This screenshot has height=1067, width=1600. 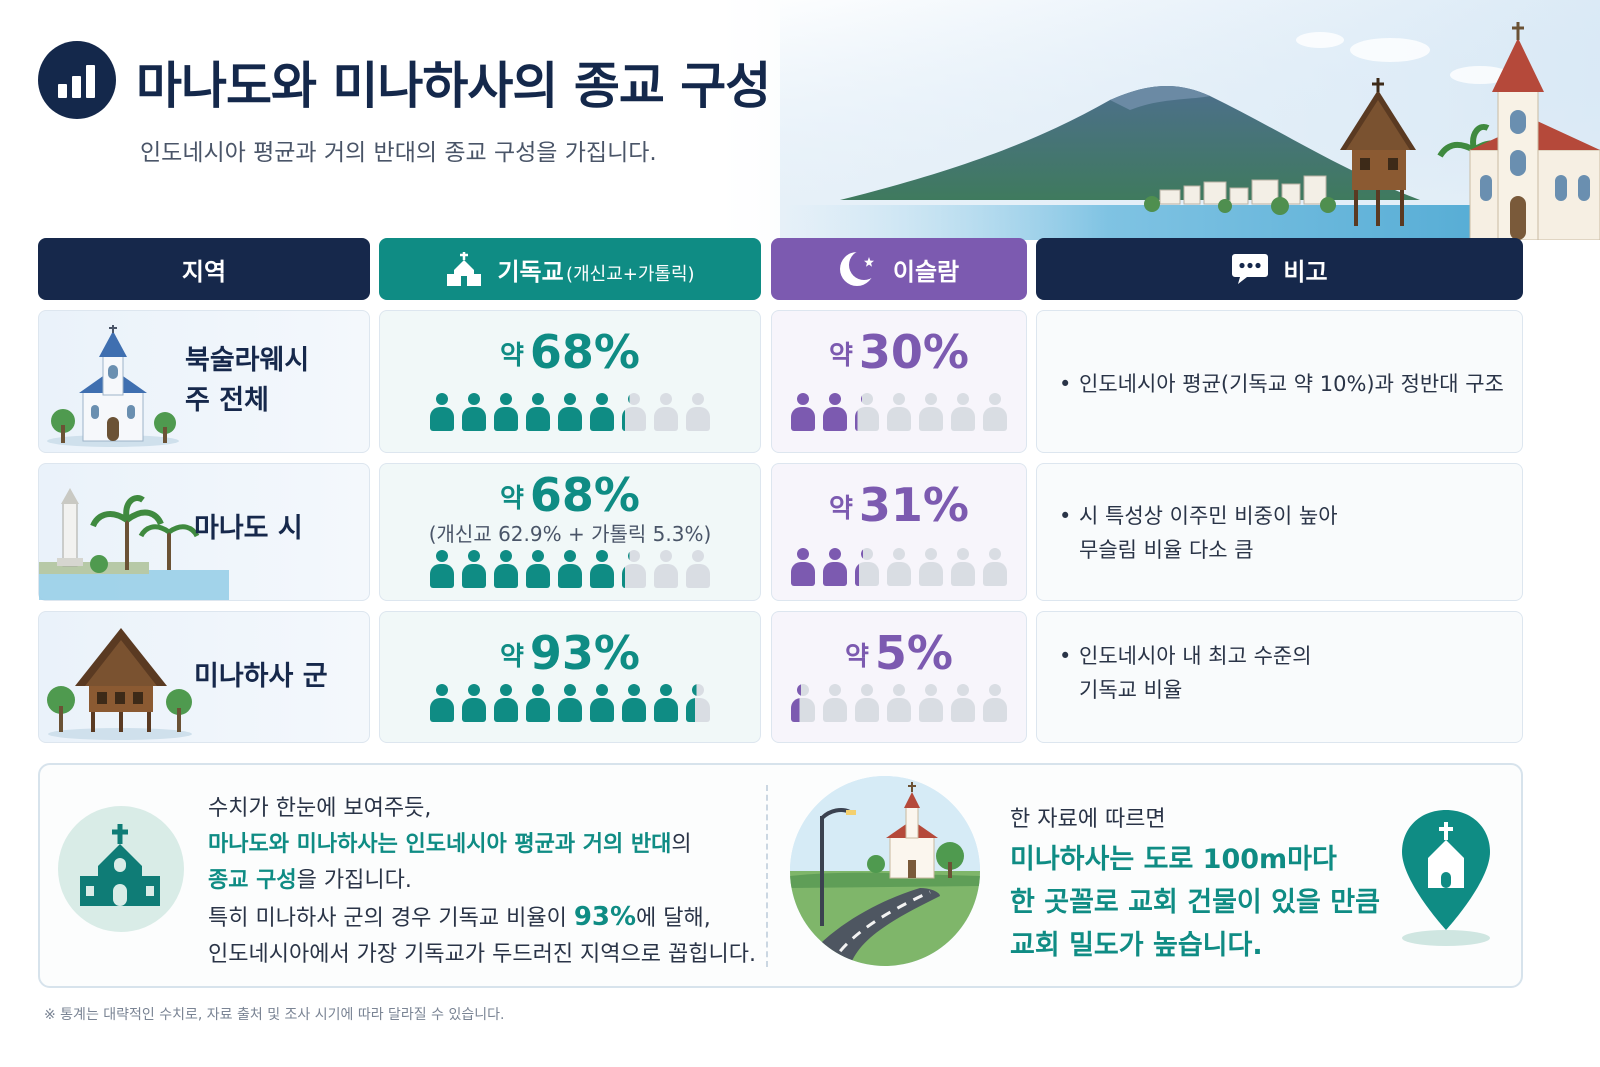 I want to click on column-header-region-label: 지역, so click(x=204, y=271).